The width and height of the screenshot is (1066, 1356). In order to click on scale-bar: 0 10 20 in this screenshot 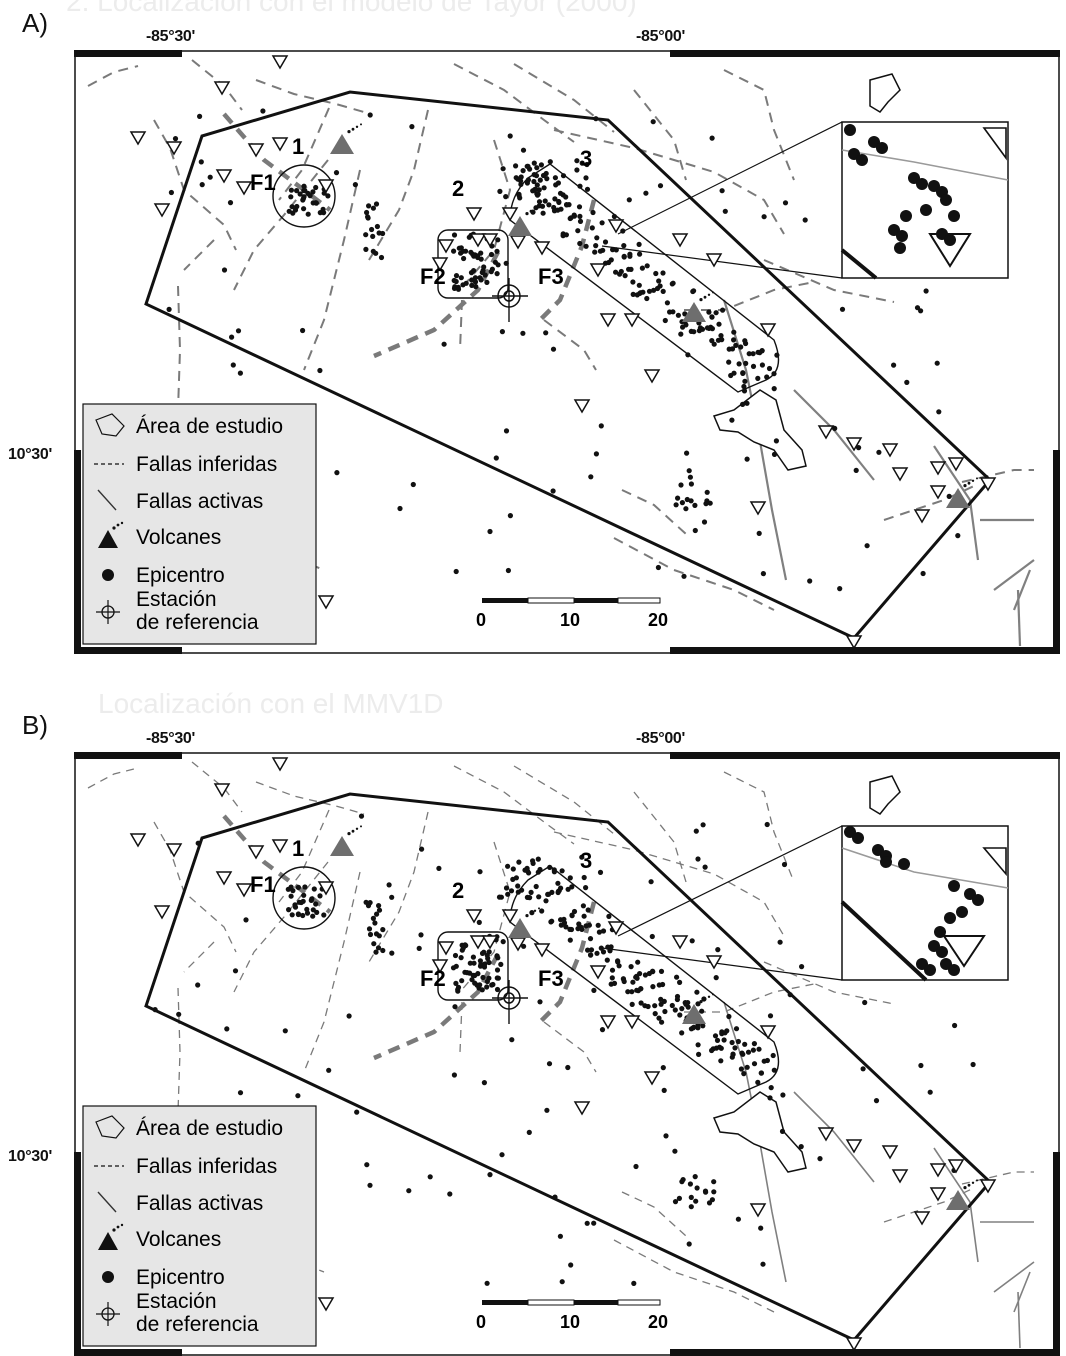, I will do `click(572, 1315)`.